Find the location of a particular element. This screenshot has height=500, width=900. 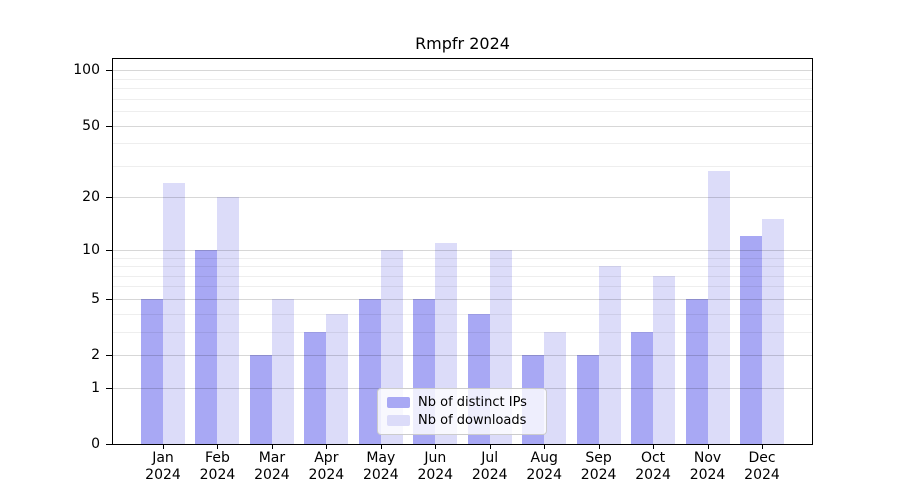

chart-title: Rmpfr 2024 is located at coordinates (462, 43).